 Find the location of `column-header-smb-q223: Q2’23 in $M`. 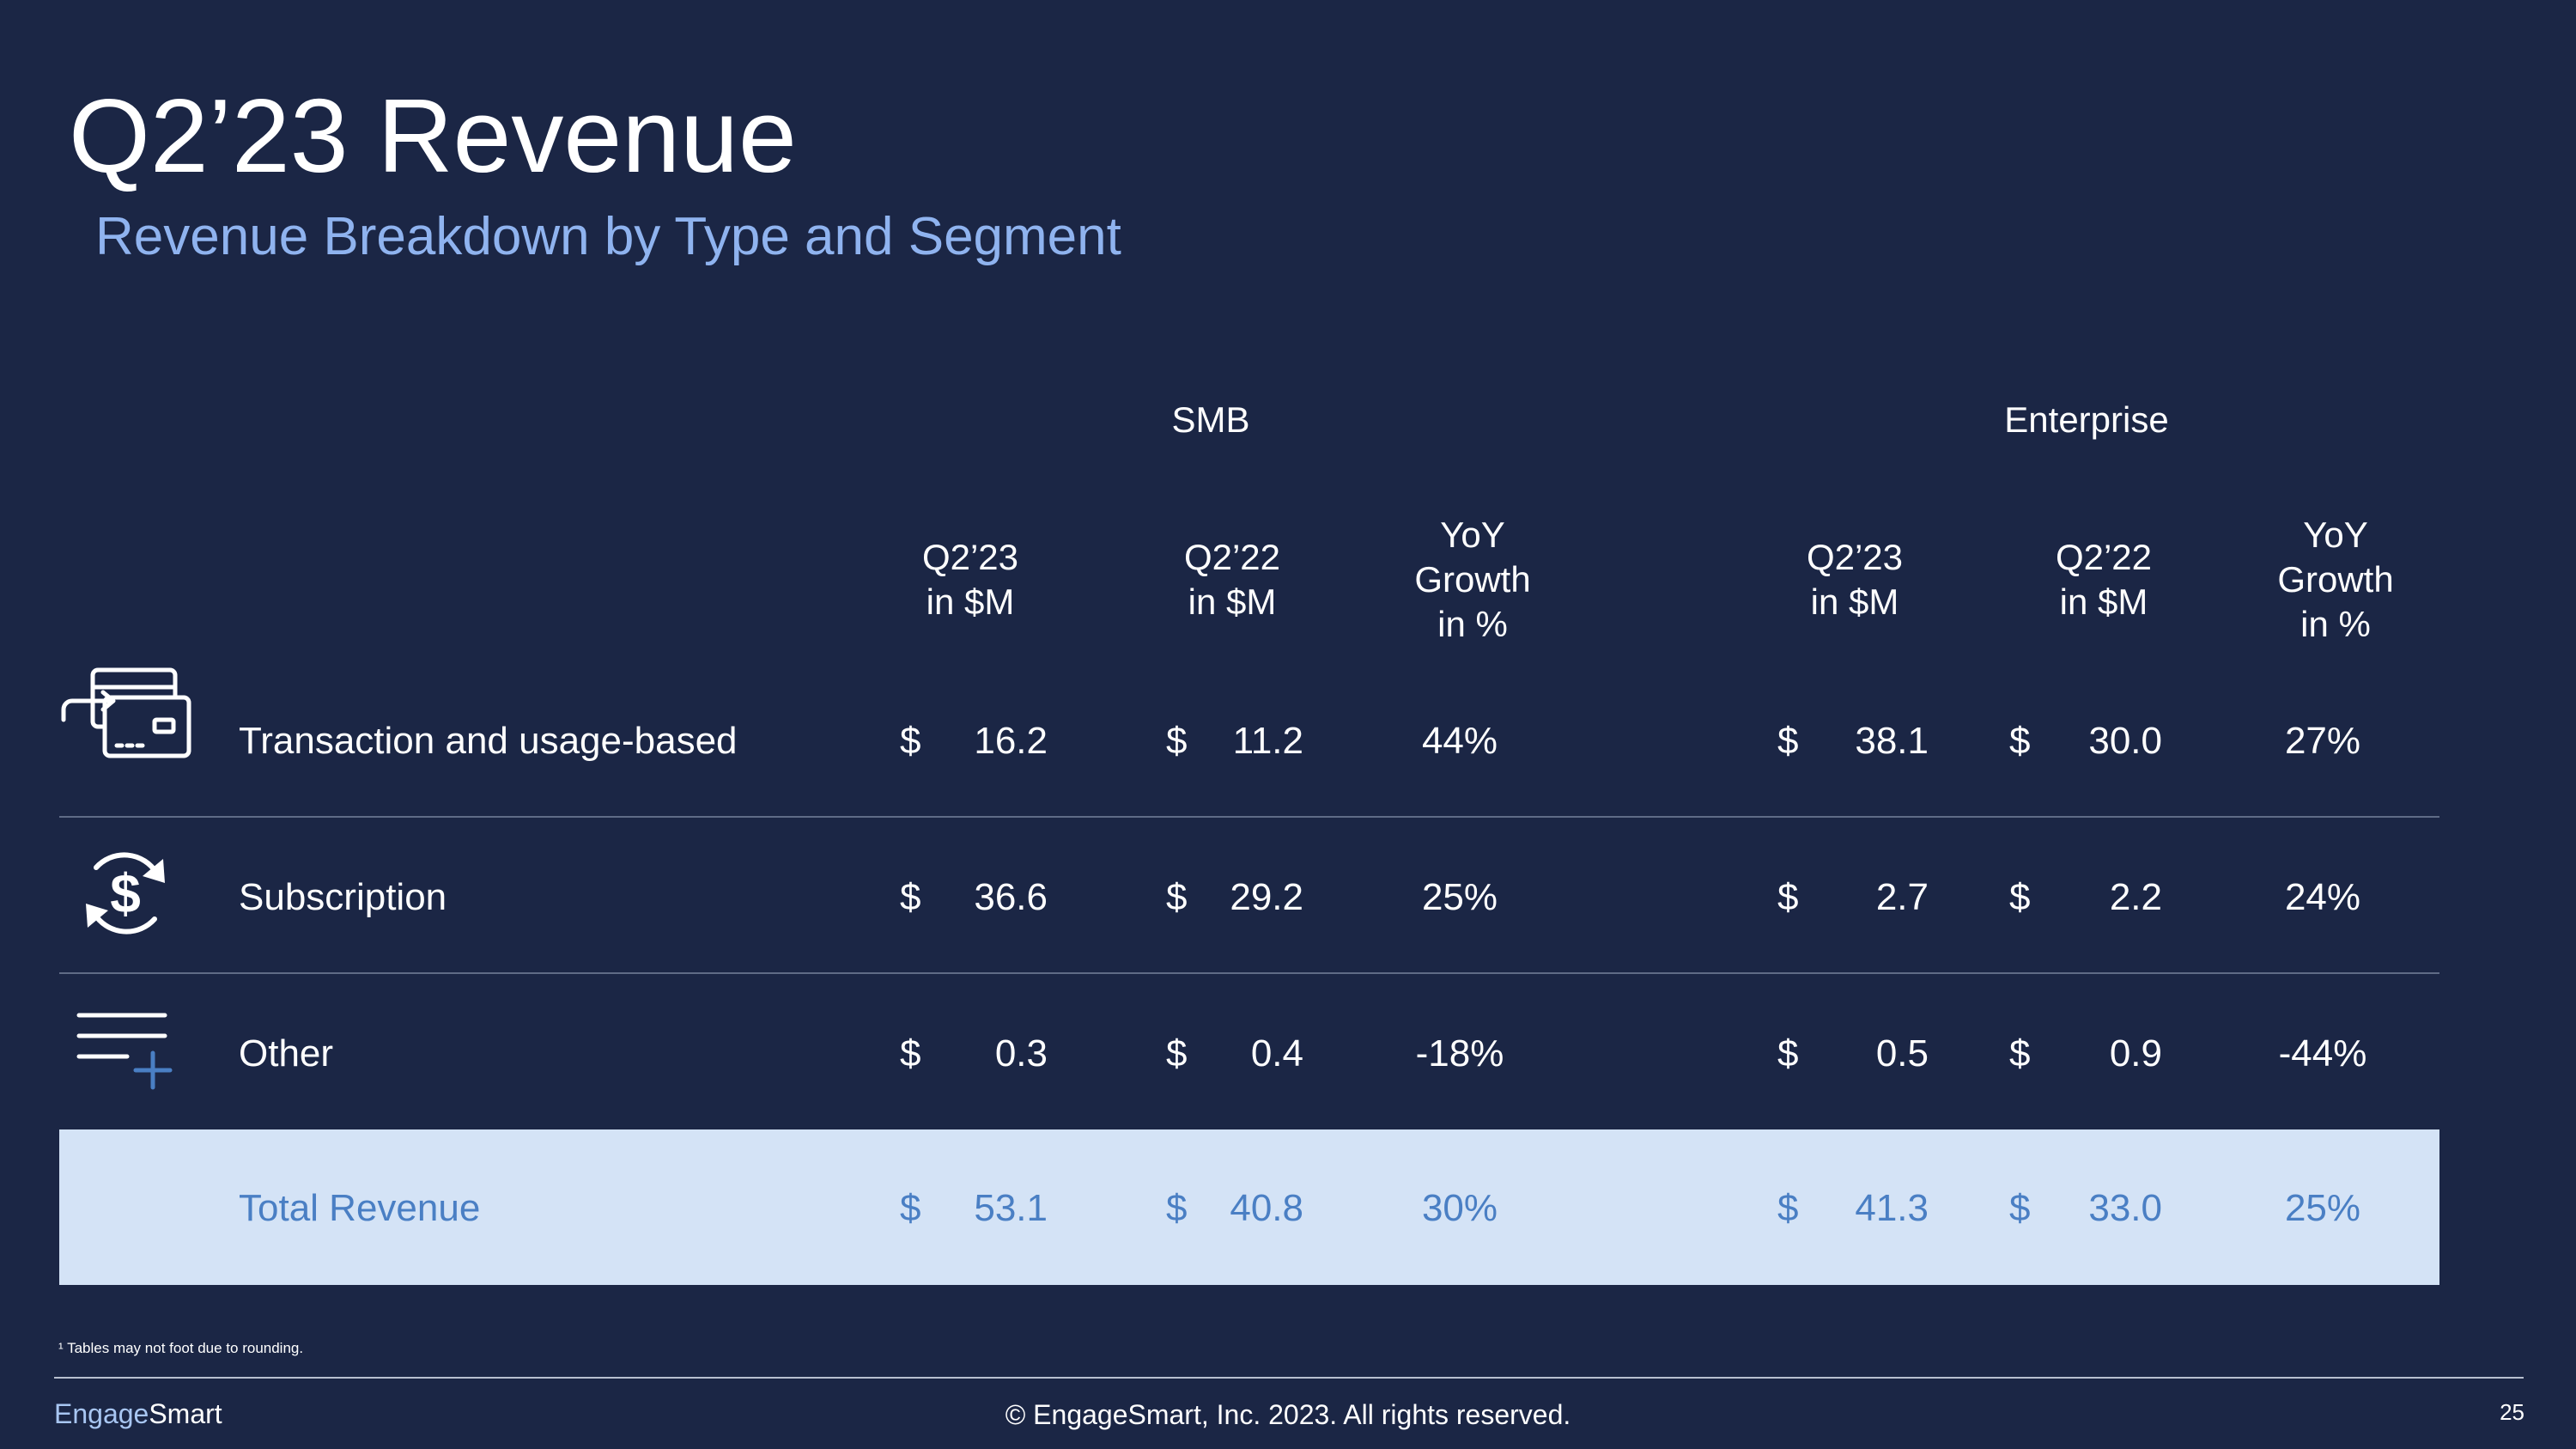

column-header-smb-q223: Q2’23 in $M is located at coordinates (970, 579).